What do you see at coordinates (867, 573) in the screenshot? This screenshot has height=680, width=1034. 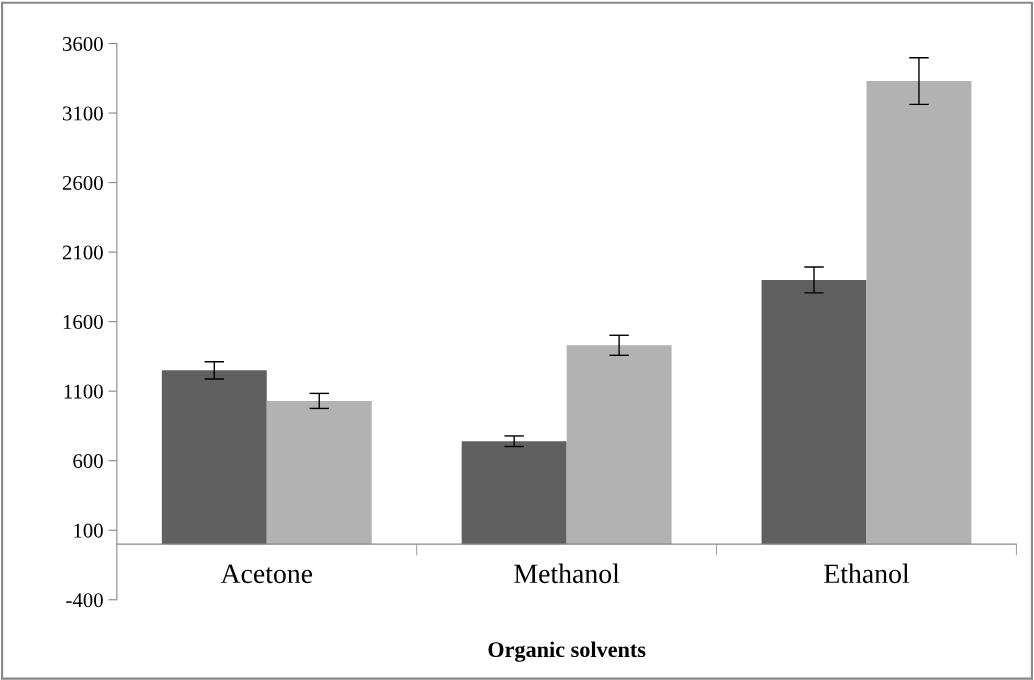 I see `x-tick-label: Ethanol` at bounding box center [867, 573].